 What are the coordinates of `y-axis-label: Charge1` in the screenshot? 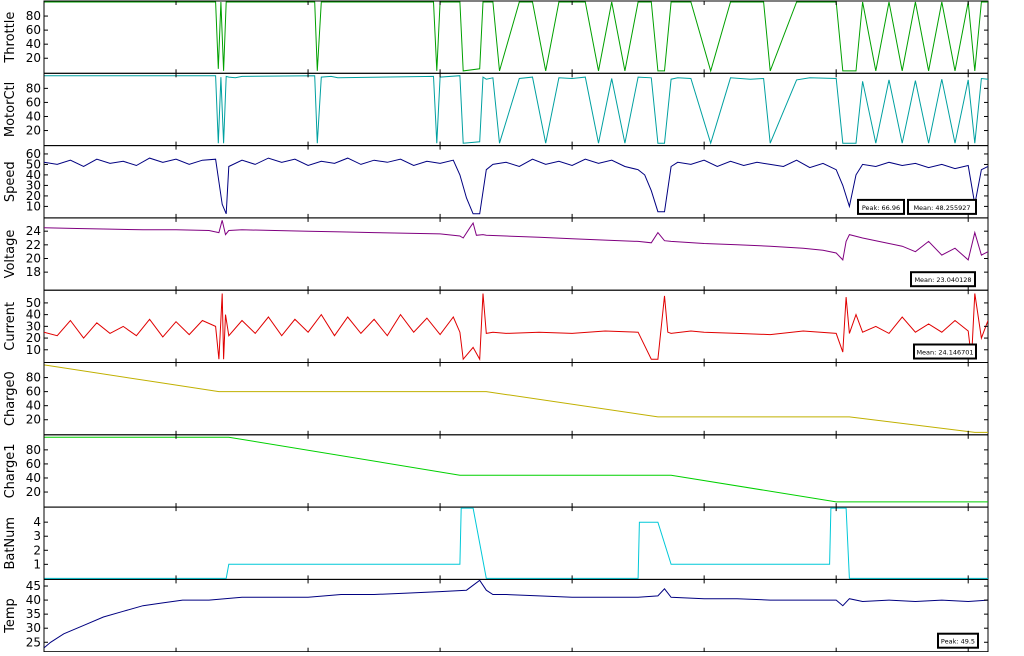 It's located at (10, 470).